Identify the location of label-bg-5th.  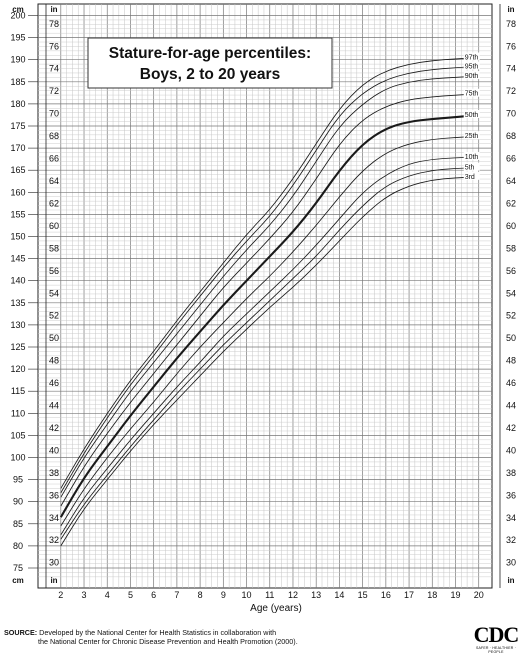
(471, 166).